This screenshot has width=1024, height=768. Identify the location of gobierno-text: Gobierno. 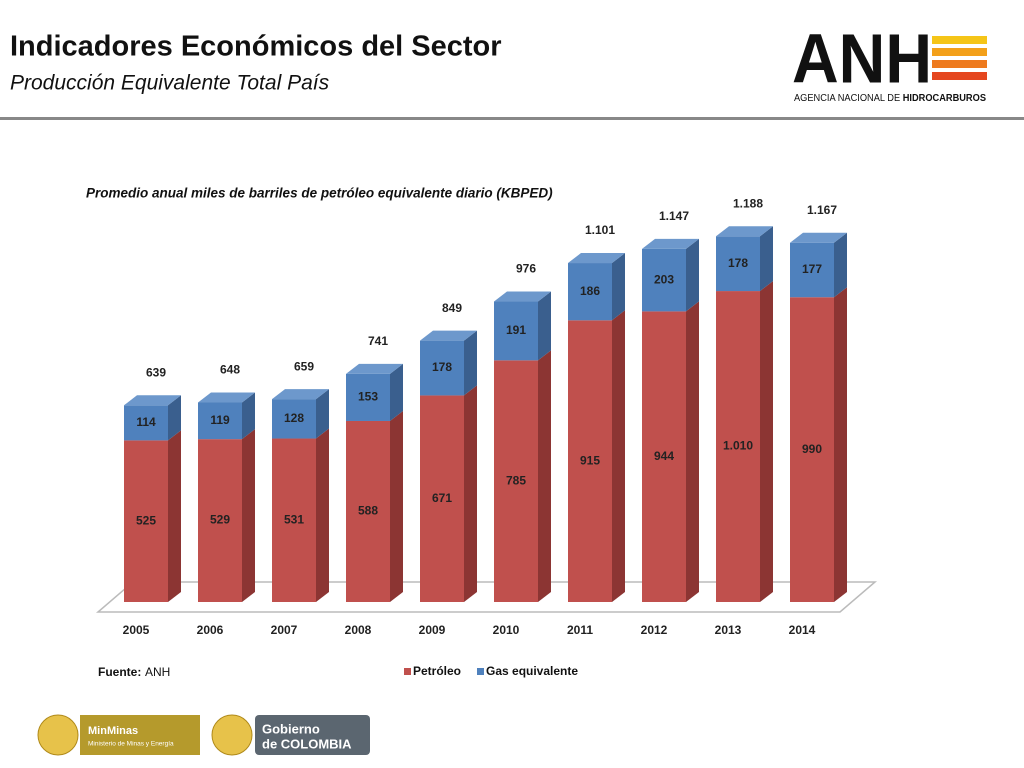
(291, 728).